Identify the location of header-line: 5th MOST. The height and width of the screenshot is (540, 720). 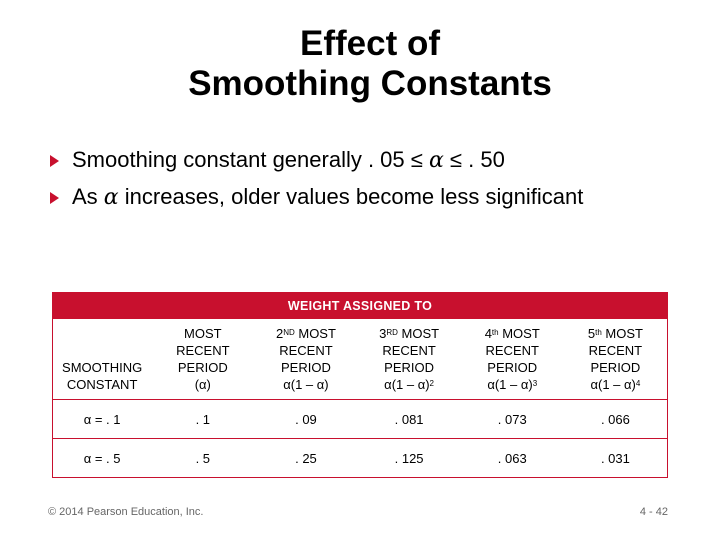
(615, 333).